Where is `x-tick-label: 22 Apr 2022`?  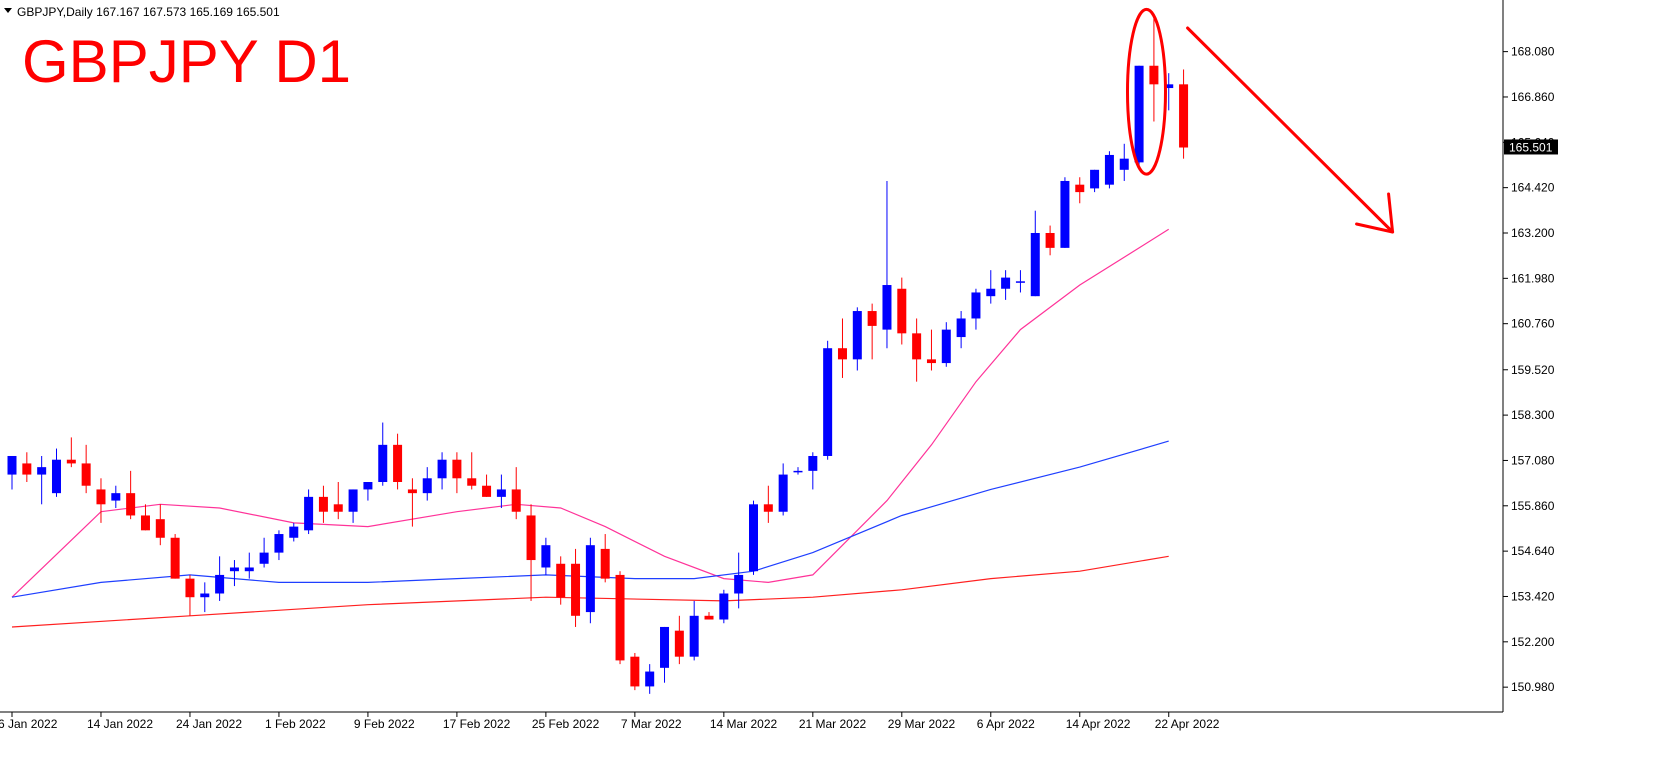 x-tick-label: 22 Apr 2022 is located at coordinates (1187, 724).